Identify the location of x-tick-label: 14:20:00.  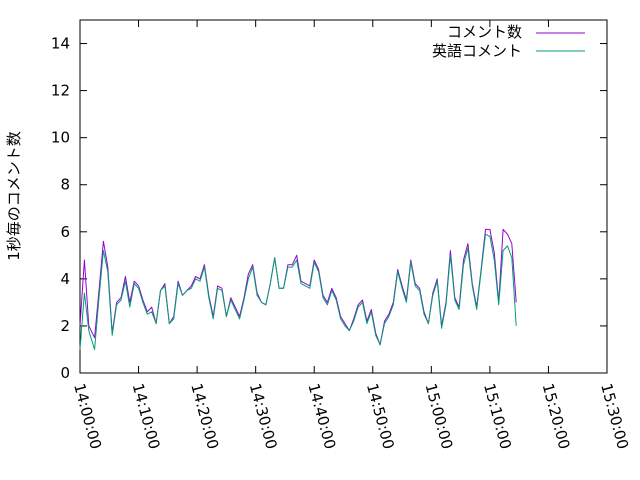
(204, 416).